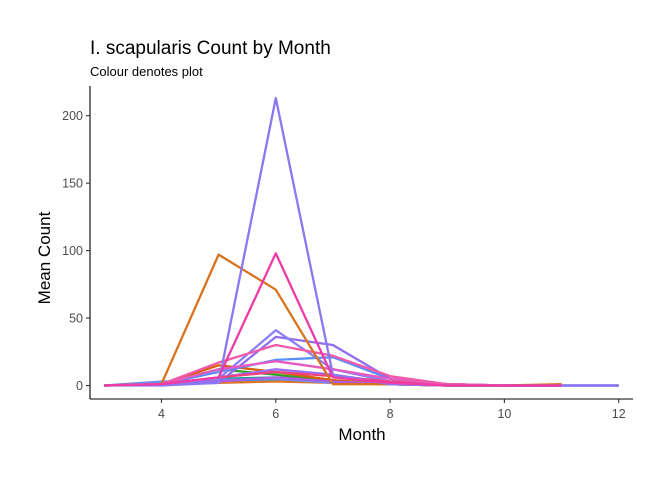  I want to click on x-tick-label: 8, so click(390, 414).